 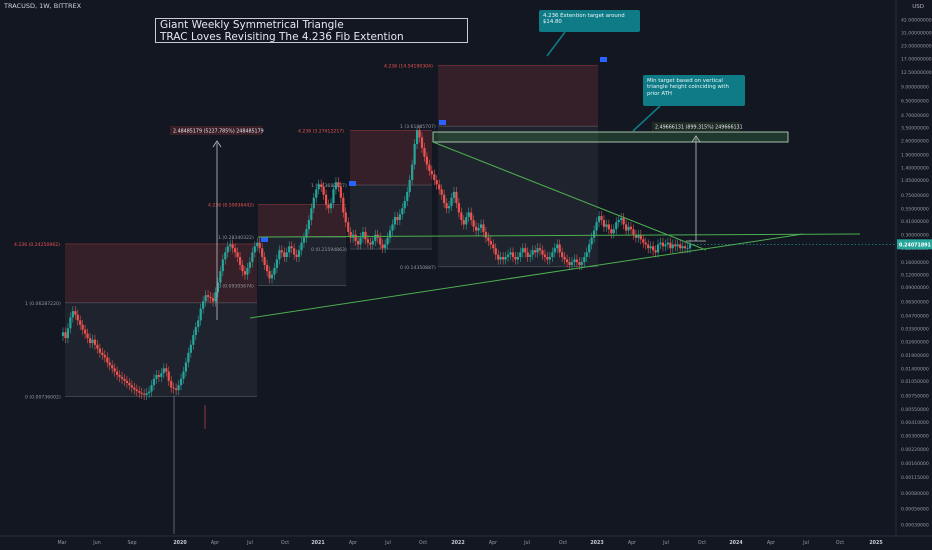 What do you see at coordinates (589, 21) in the screenshot?
I see `extension-target-callout: 4.236 Extention target around $14.80` at bounding box center [589, 21].